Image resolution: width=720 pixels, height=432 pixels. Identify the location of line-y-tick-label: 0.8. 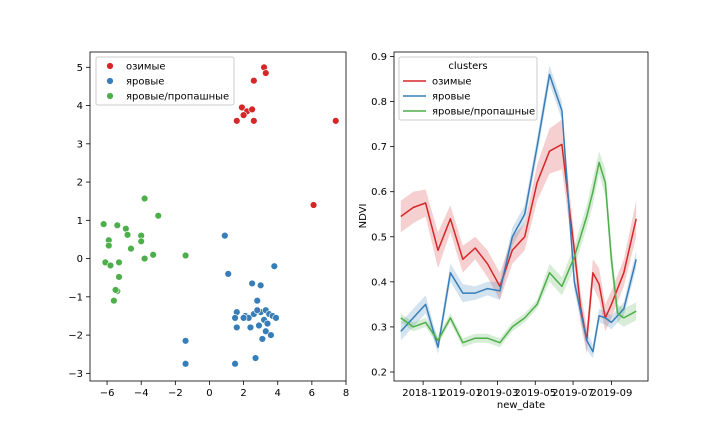
(379, 102).